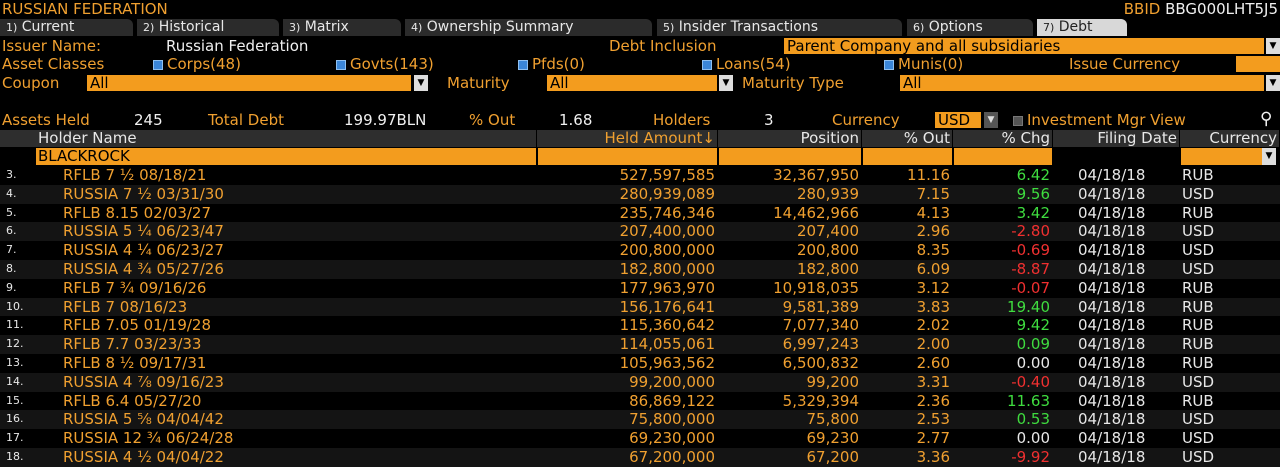 This screenshot has height=467, width=1280. I want to click on tab-historical: 2) Historical, so click(208, 27).